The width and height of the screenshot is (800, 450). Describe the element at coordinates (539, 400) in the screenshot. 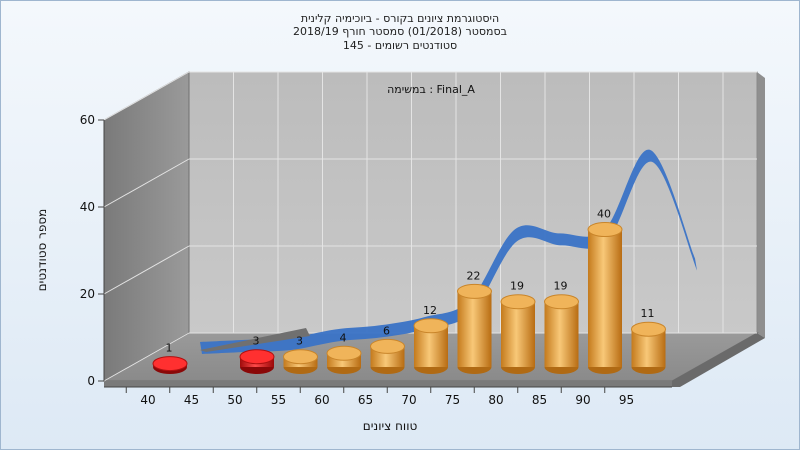

I see `x-tick-label: 85` at that location.